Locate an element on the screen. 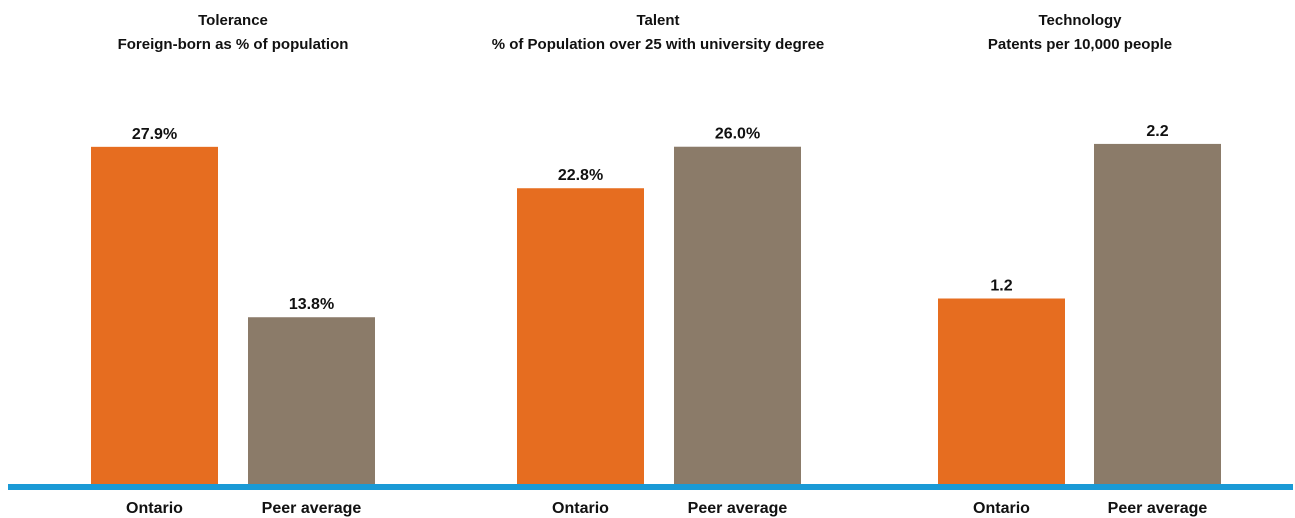 The image size is (1295, 518). data-label: 2.2 is located at coordinates (1157, 131).